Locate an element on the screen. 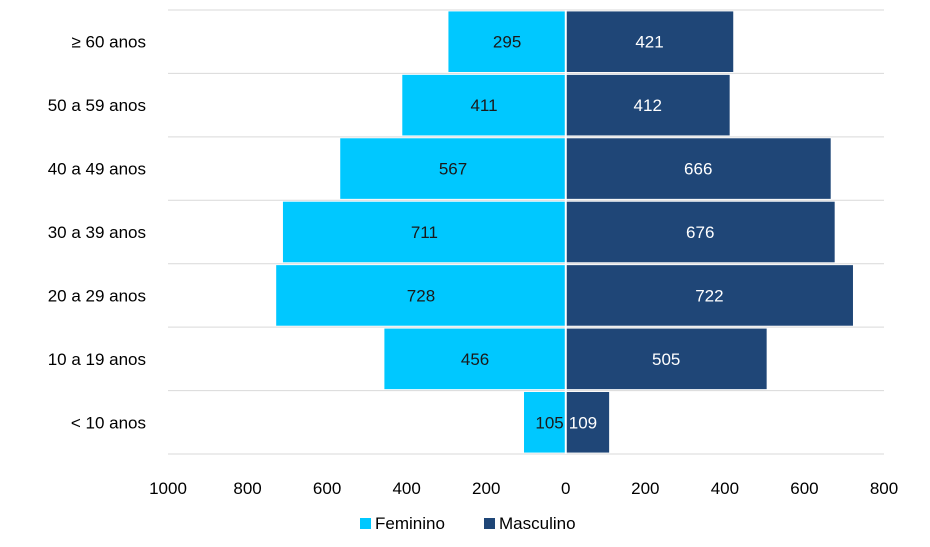 This screenshot has width=930, height=547. data-label-feminino: 711 is located at coordinates (424, 232).